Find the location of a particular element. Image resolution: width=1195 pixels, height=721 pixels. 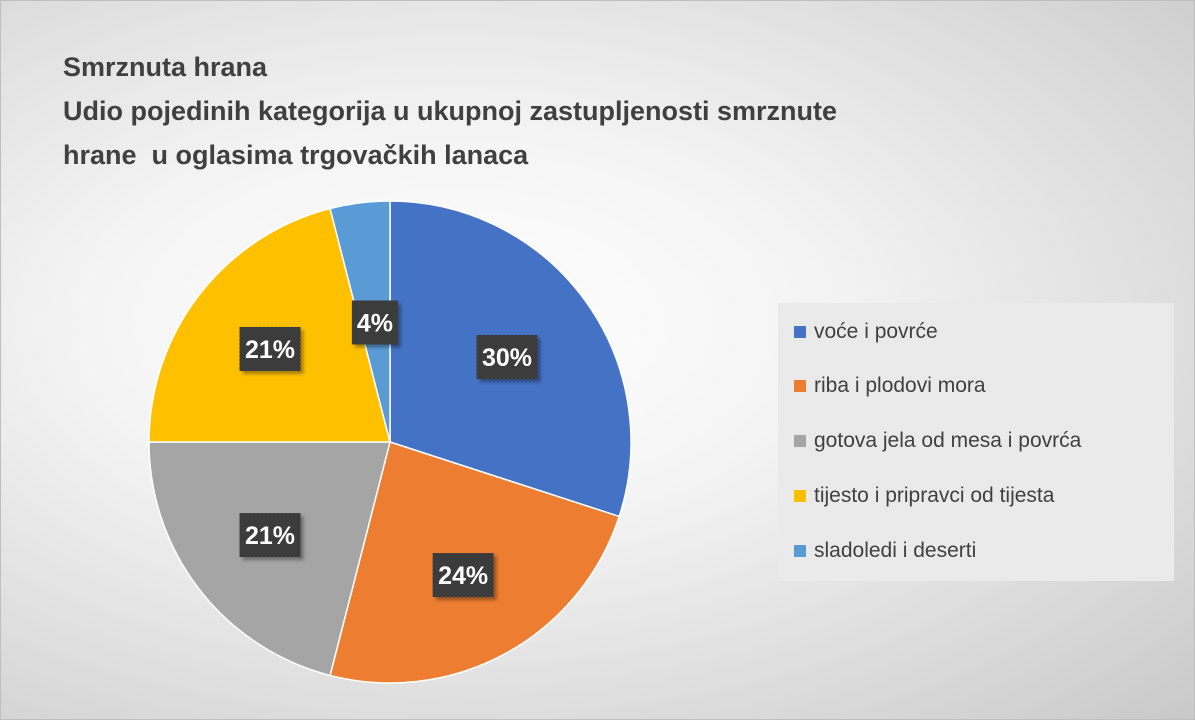

legend-label: tijesto i pripravci od tijesta is located at coordinates (934, 495).